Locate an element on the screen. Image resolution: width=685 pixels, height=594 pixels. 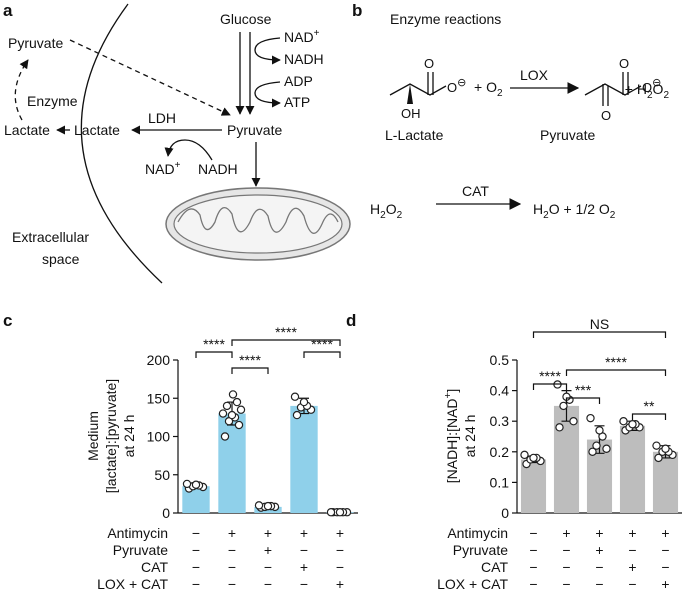
products: H2O + 1/2 O2 is located at coordinates (574, 211).